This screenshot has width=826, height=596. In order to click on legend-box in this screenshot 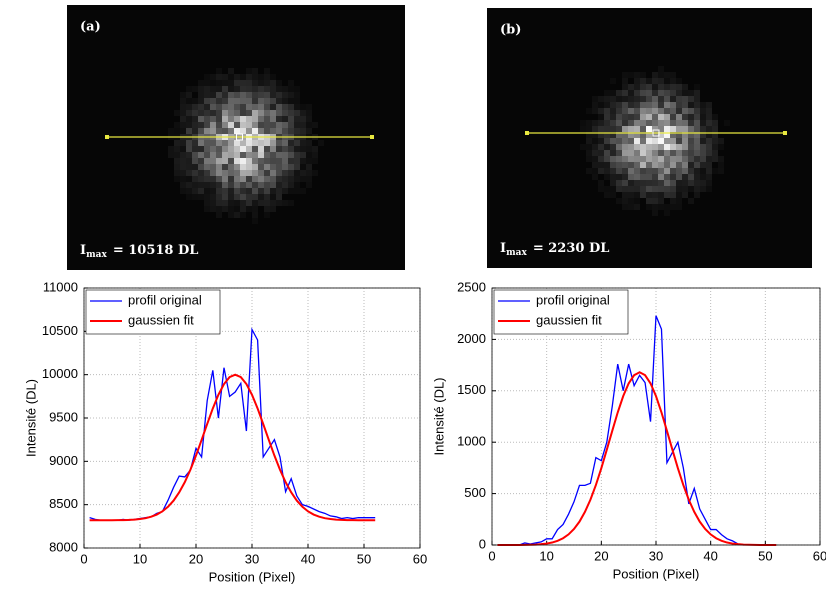, I will do `click(561, 312)`.